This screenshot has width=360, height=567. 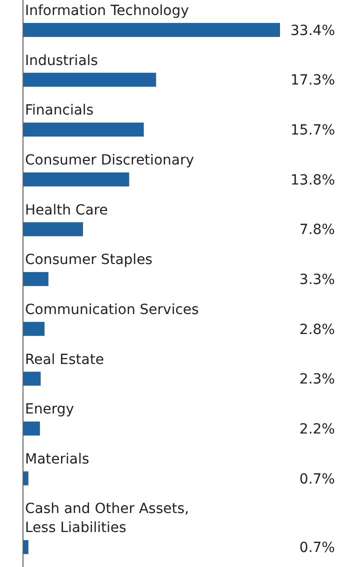 What do you see at coordinates (312, 30) in the screenshot?
I see `data-label: 33.4%` at bounding box center [312, 30].